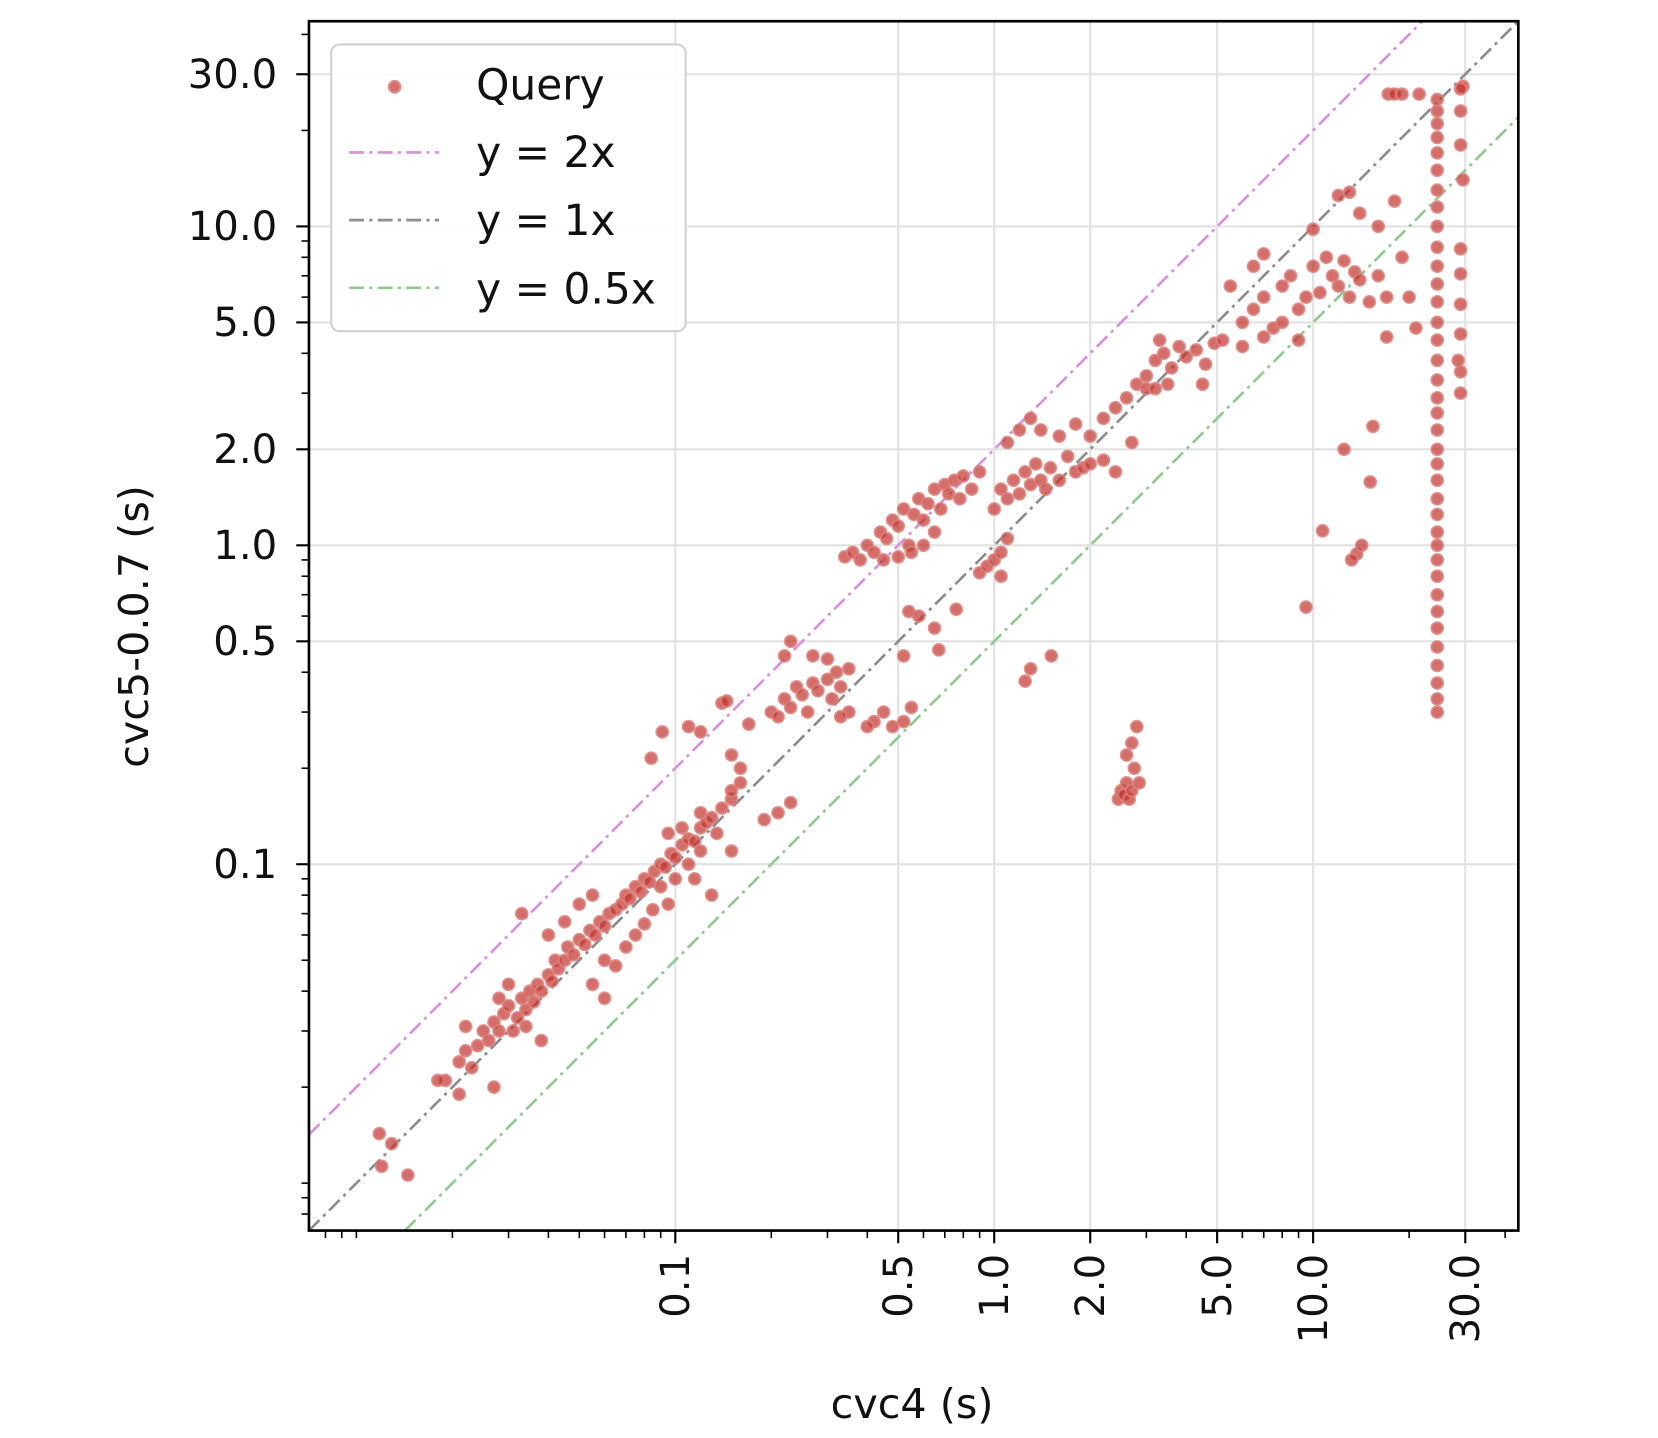  What do you see at coordinates (545, 220) in the screenshot?
I see `legend-label-1x: y = 1x` at bounding box center [545, 220].